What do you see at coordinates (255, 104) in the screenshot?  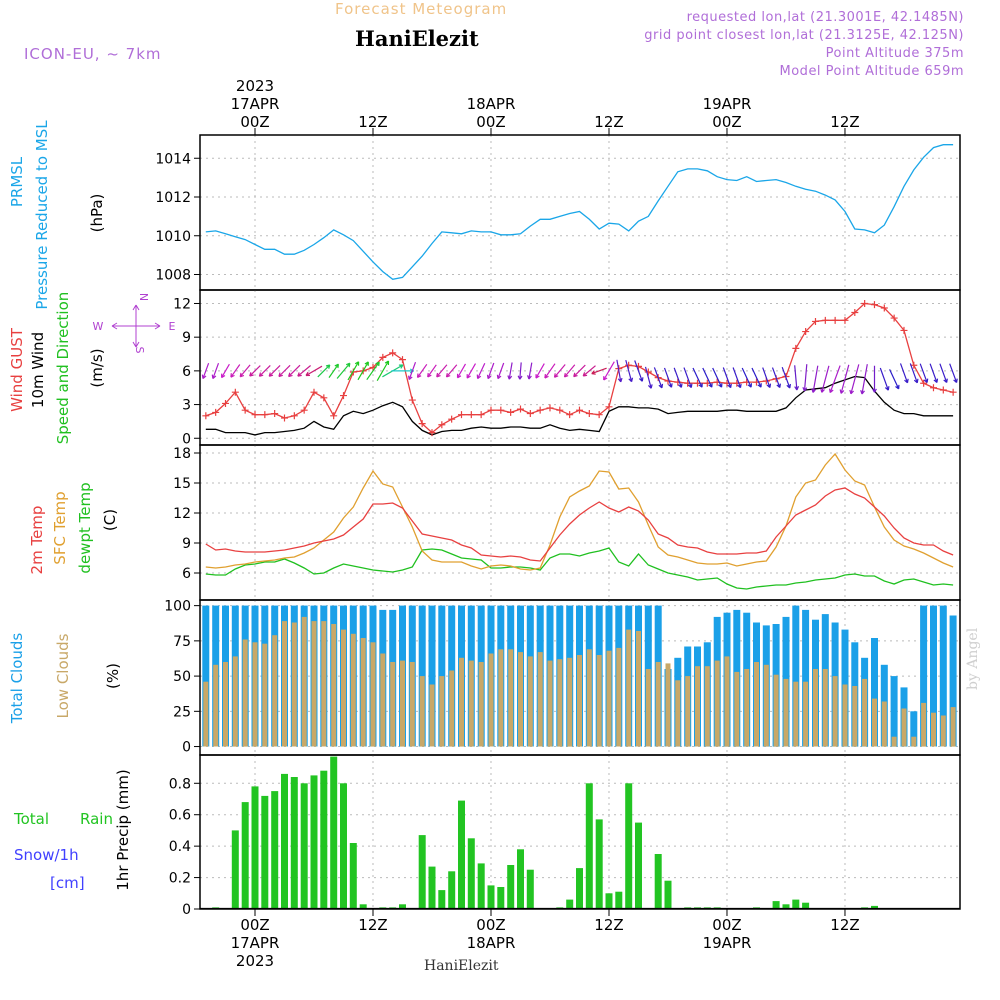 I see `date-label-top: 17APR` at bounding box center [255, 104].